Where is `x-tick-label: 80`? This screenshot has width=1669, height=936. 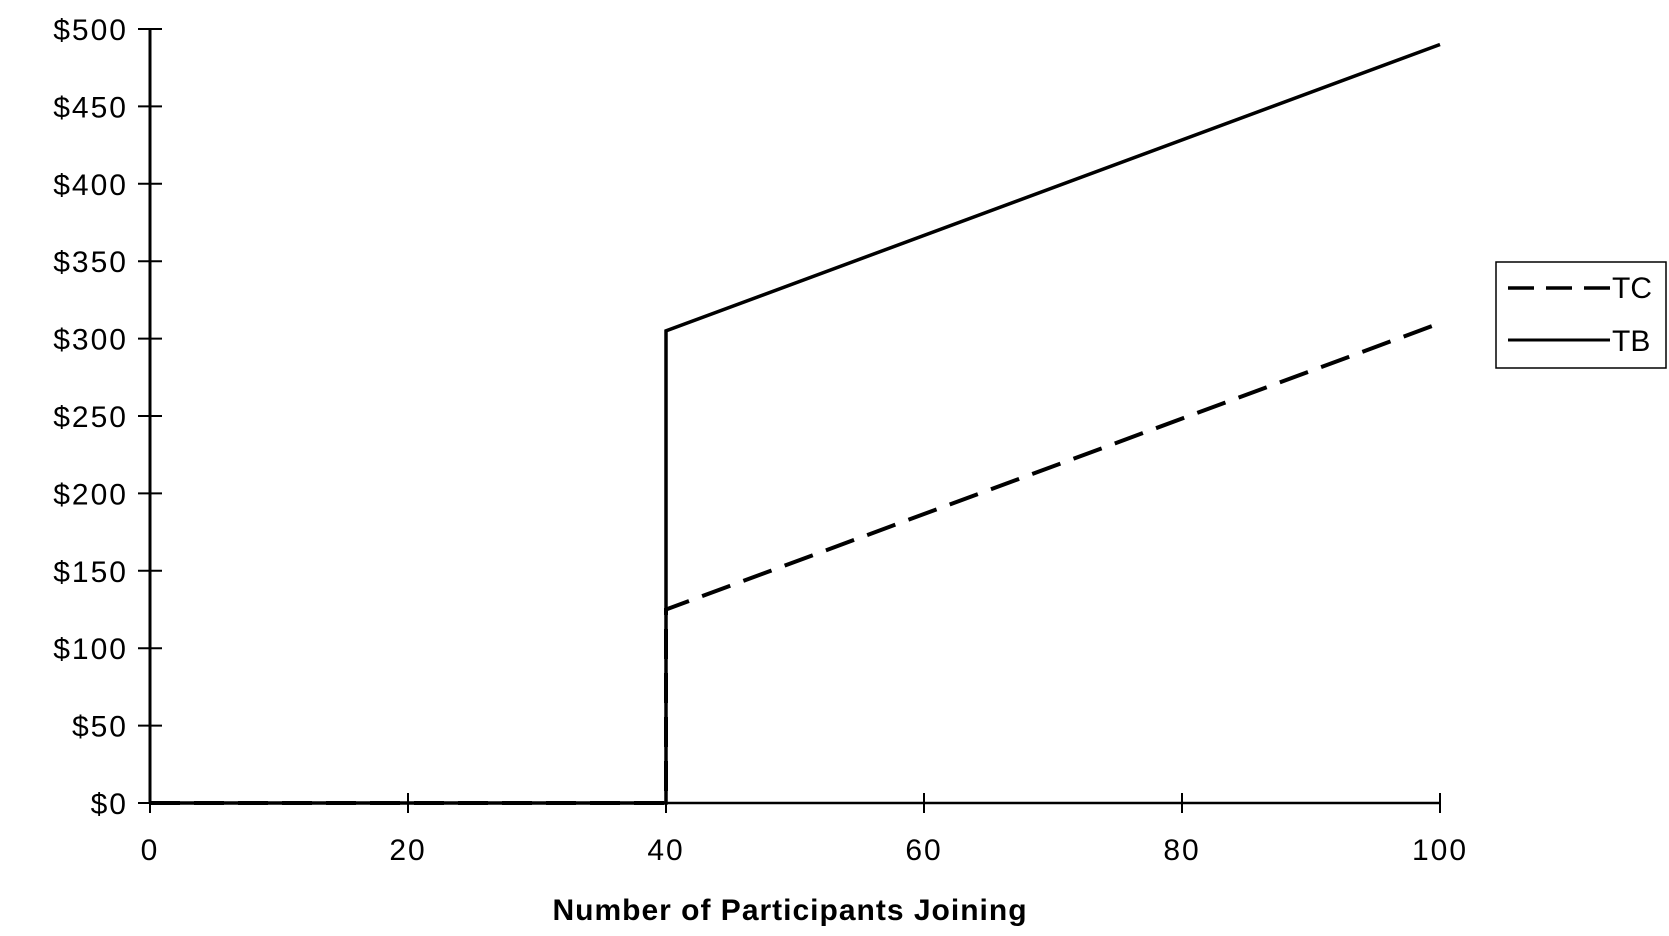 x-tick-label: 80 is located at coordinates (1181, 850).